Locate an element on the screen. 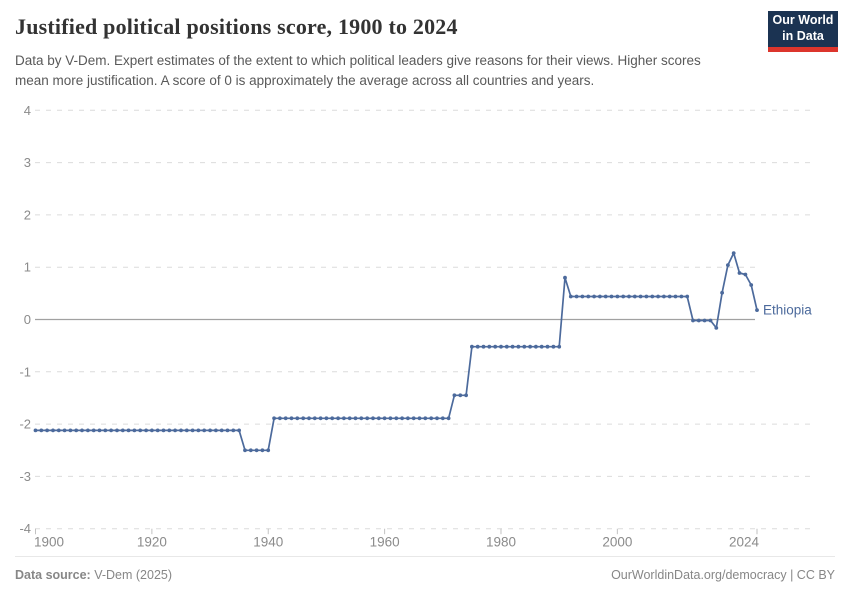 The image size is (850, 600). y-tick-label-4: 4 is located at coordinates (27, 110).